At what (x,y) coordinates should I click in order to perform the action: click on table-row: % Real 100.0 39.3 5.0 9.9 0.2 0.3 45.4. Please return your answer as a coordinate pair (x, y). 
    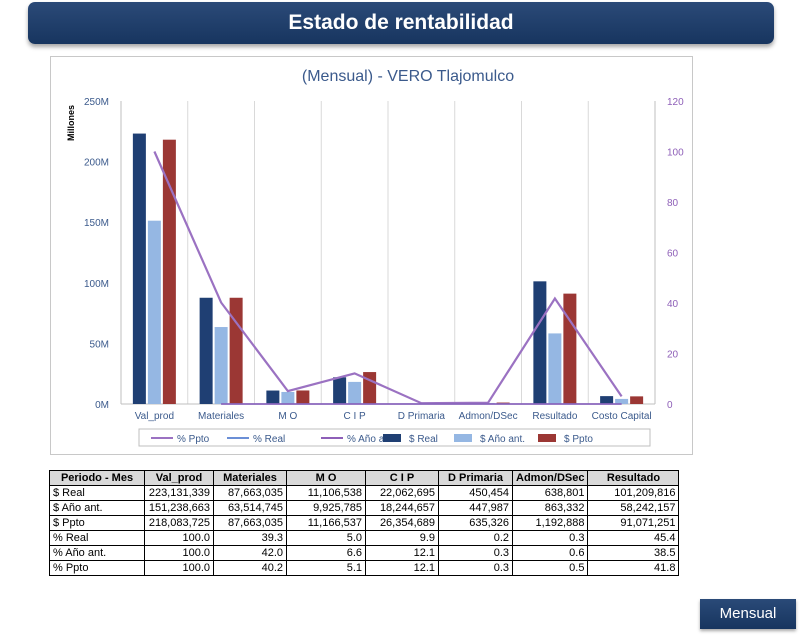
    Looking at the image, I should click on (364, 538).